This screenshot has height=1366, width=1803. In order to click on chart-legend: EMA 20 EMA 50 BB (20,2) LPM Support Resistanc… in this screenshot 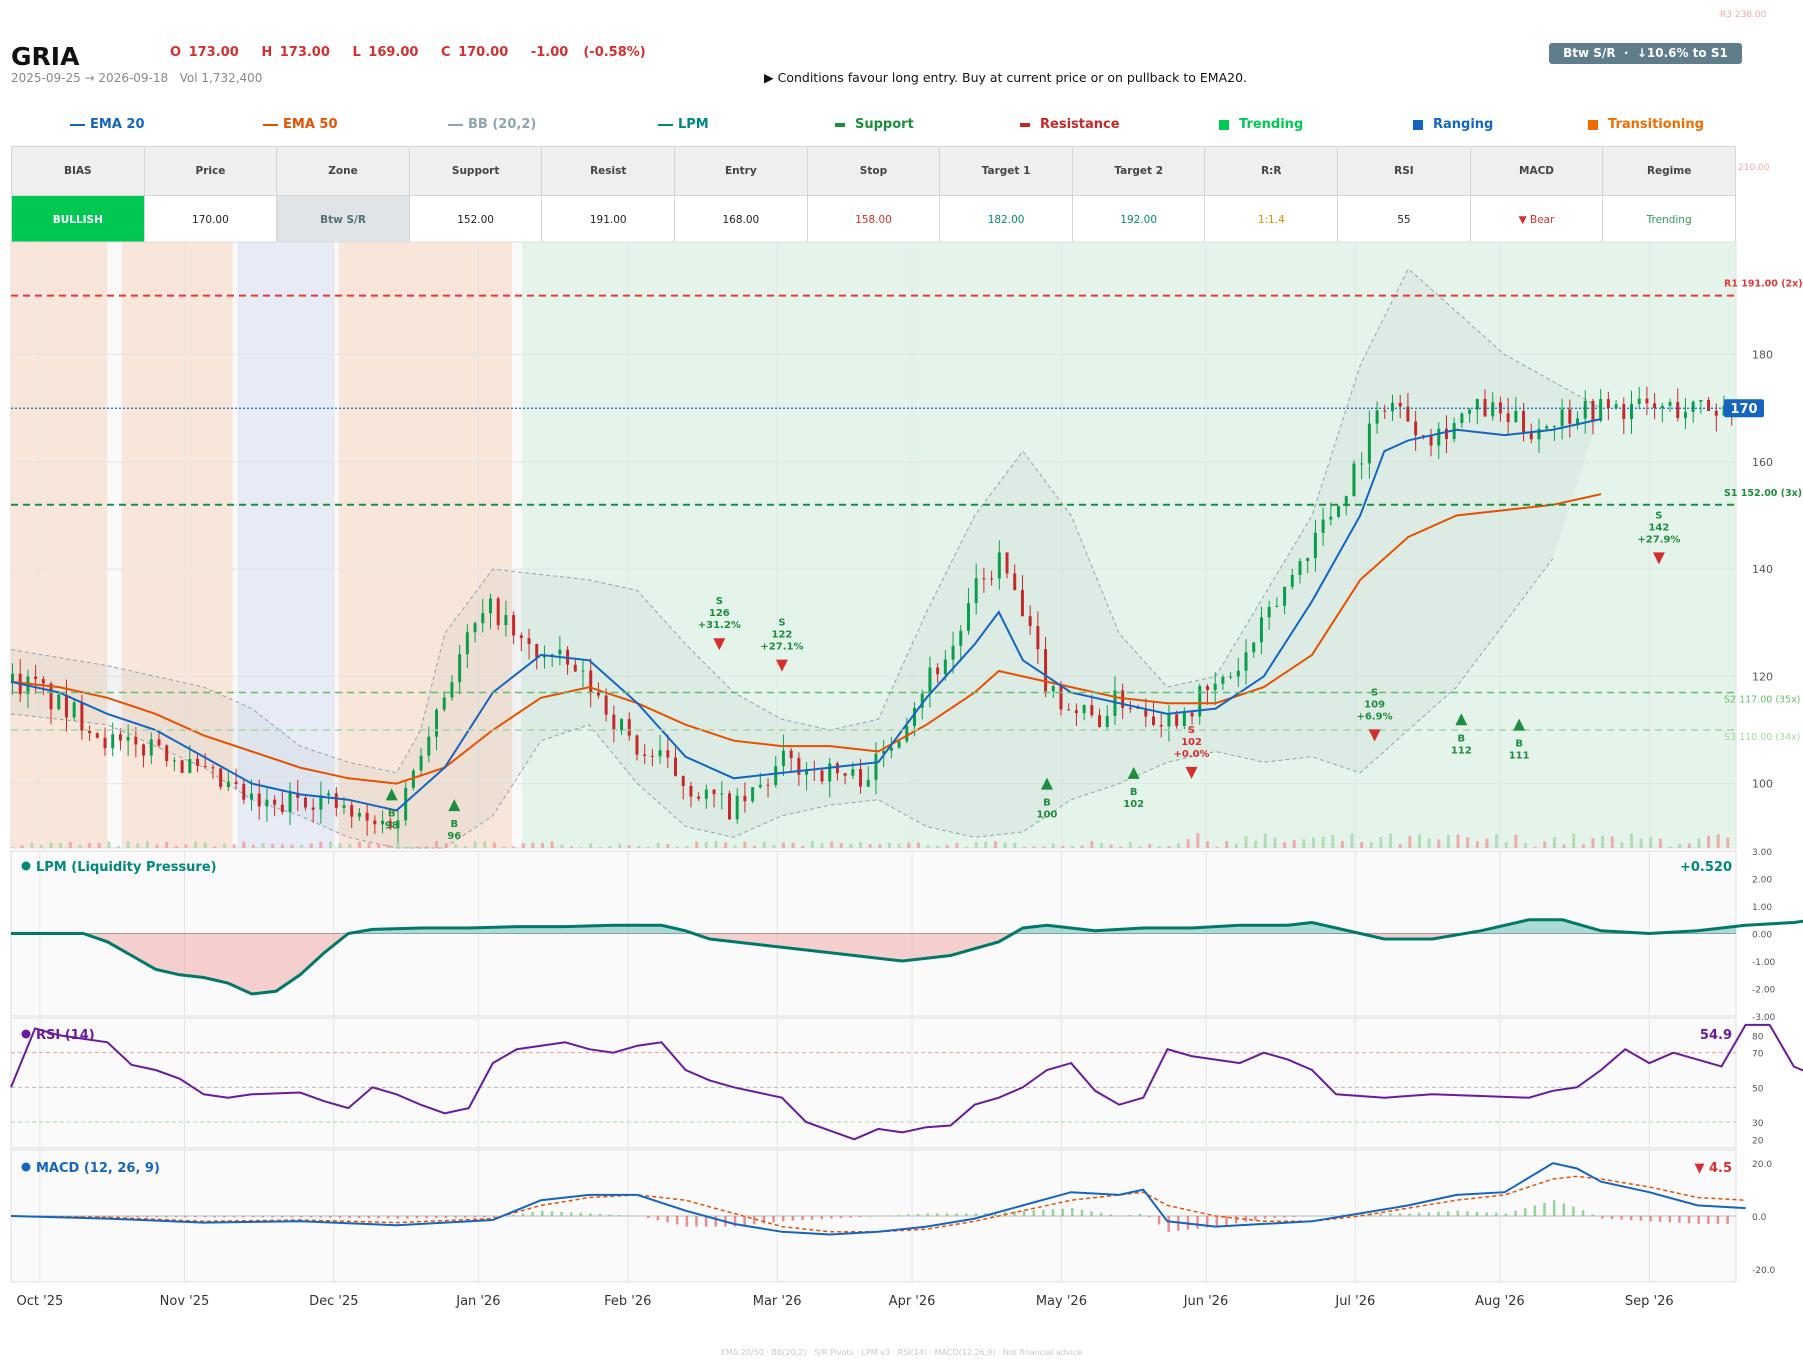, I will do `click(901, 126)`.